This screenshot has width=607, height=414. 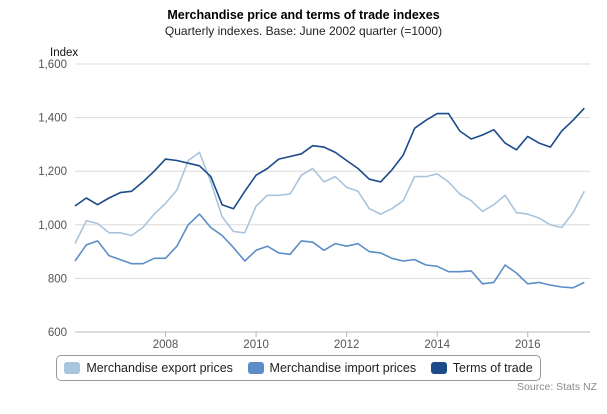 I want to click on legend-swatch-terms-of-trade, so click(x=438, y=368).